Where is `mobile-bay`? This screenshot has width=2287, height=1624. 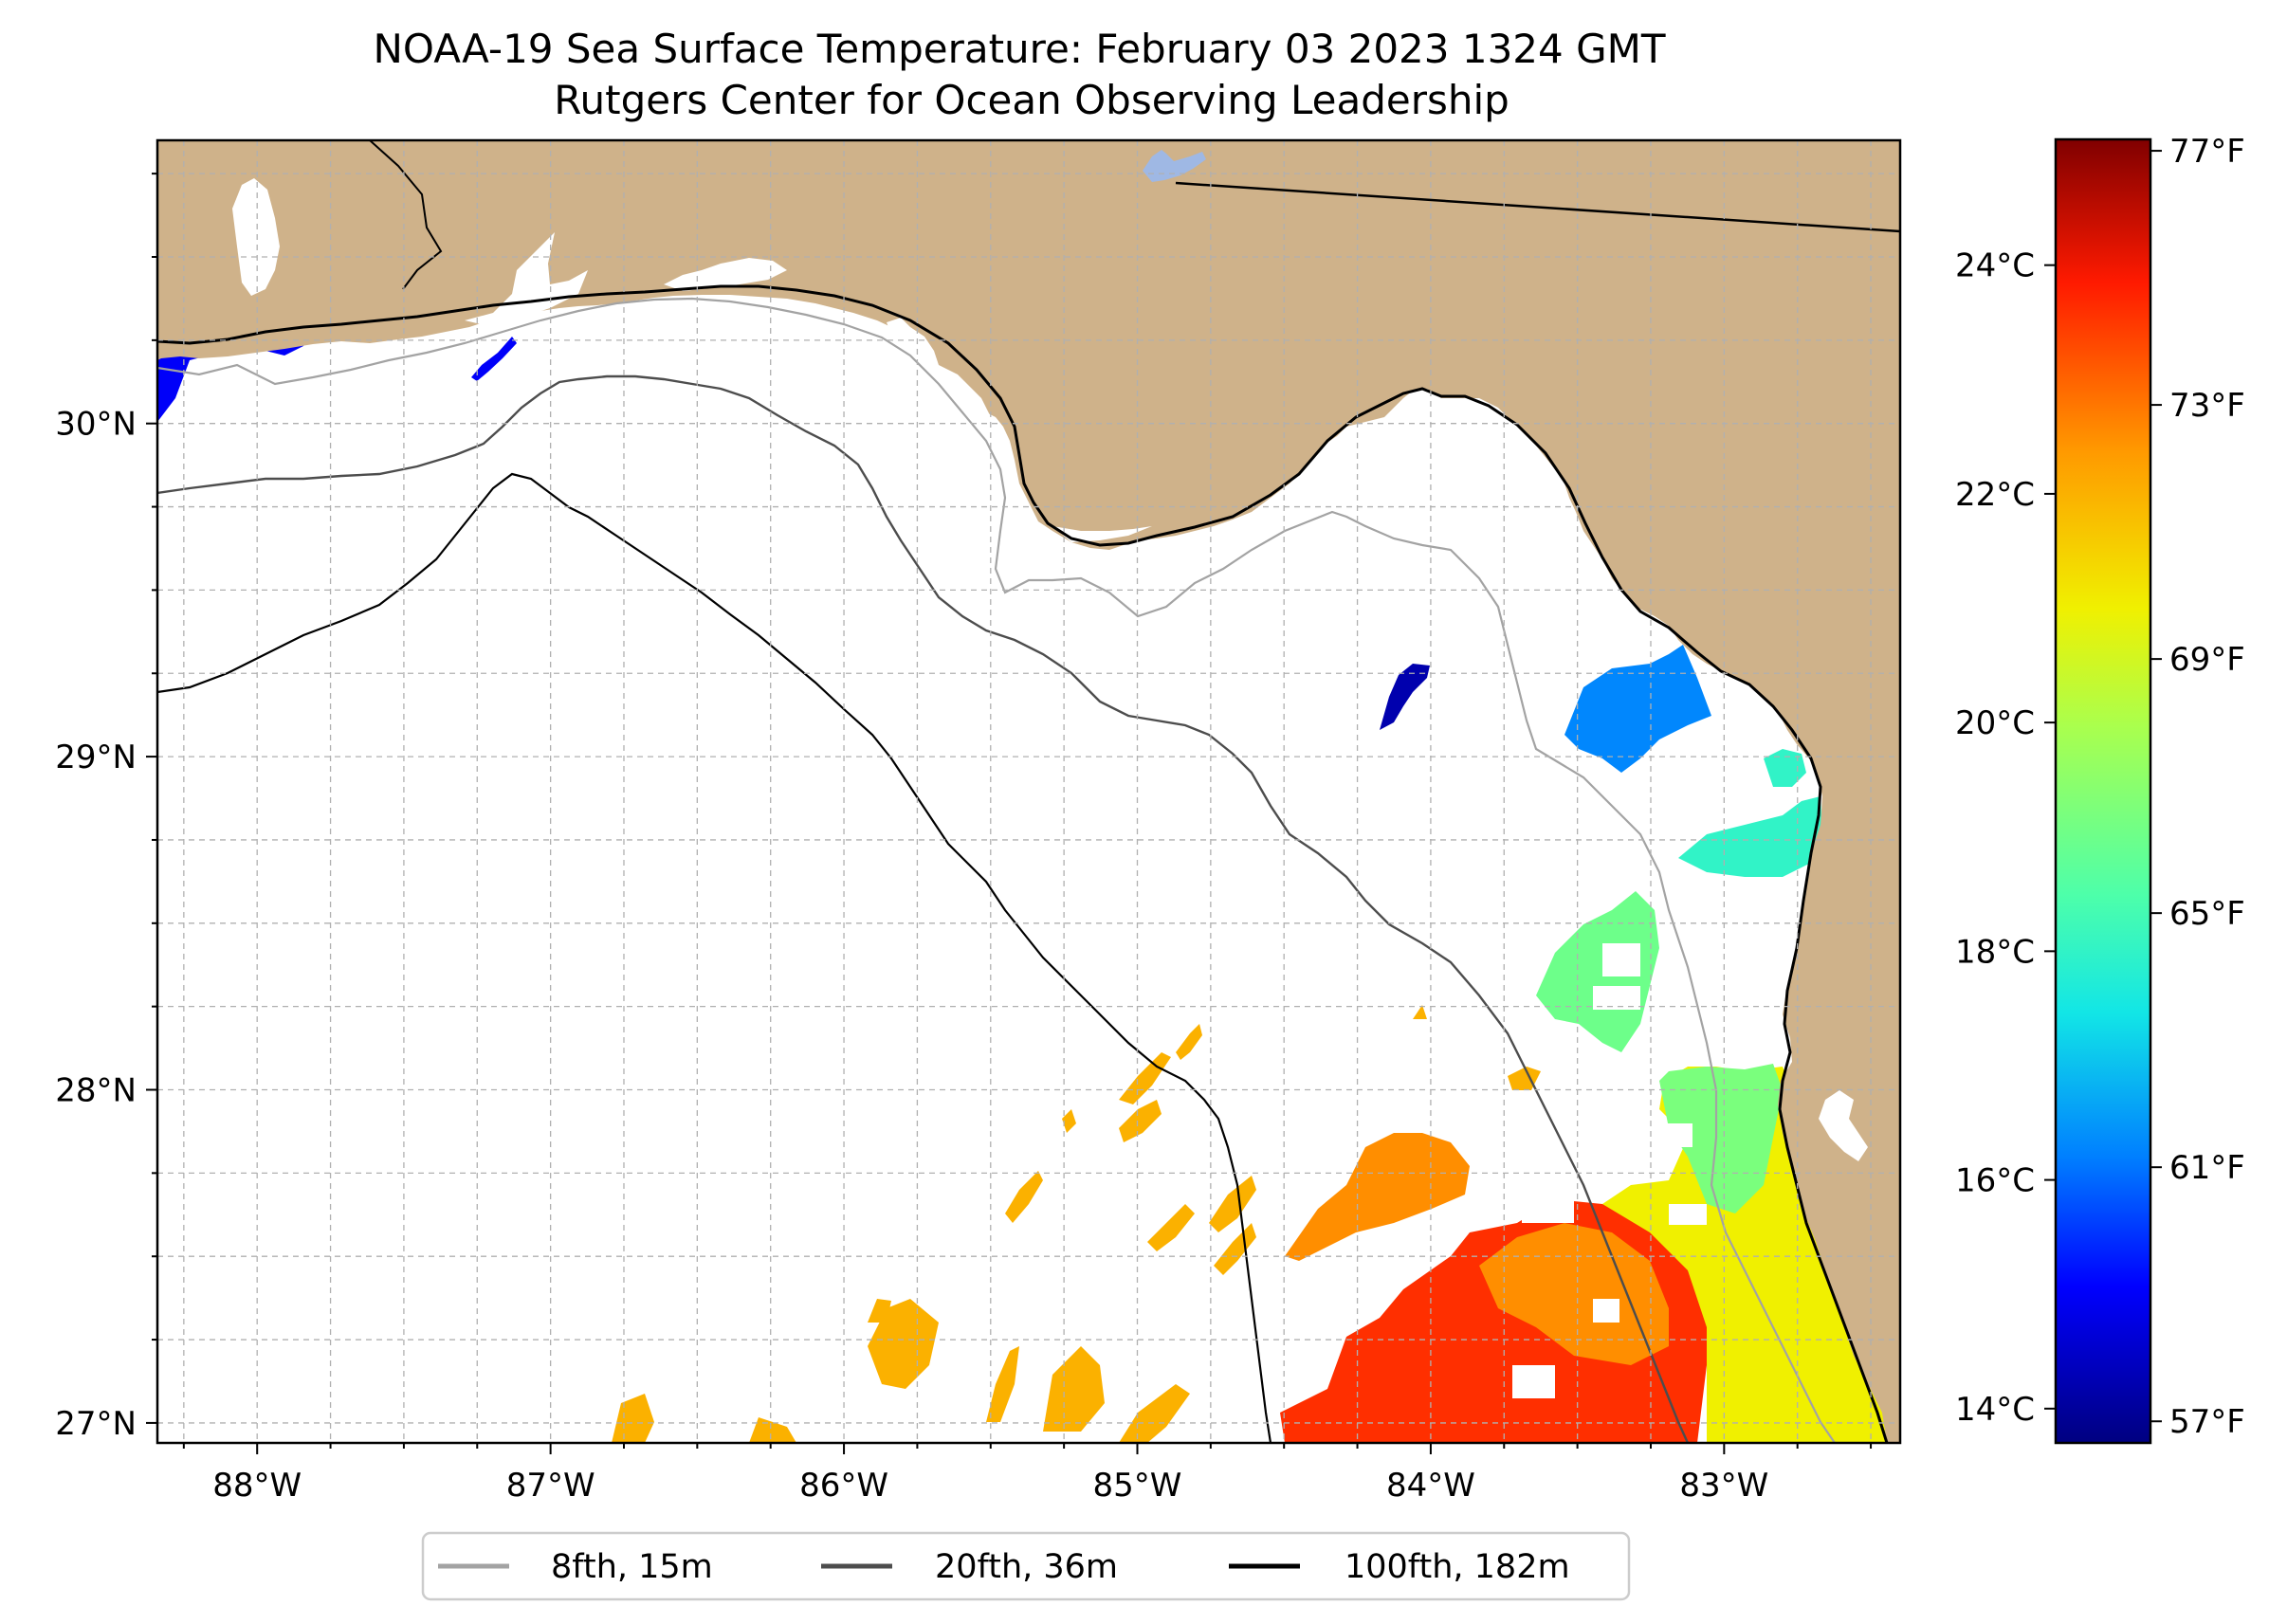
mobile-bay is located at coordinates (256, 237).